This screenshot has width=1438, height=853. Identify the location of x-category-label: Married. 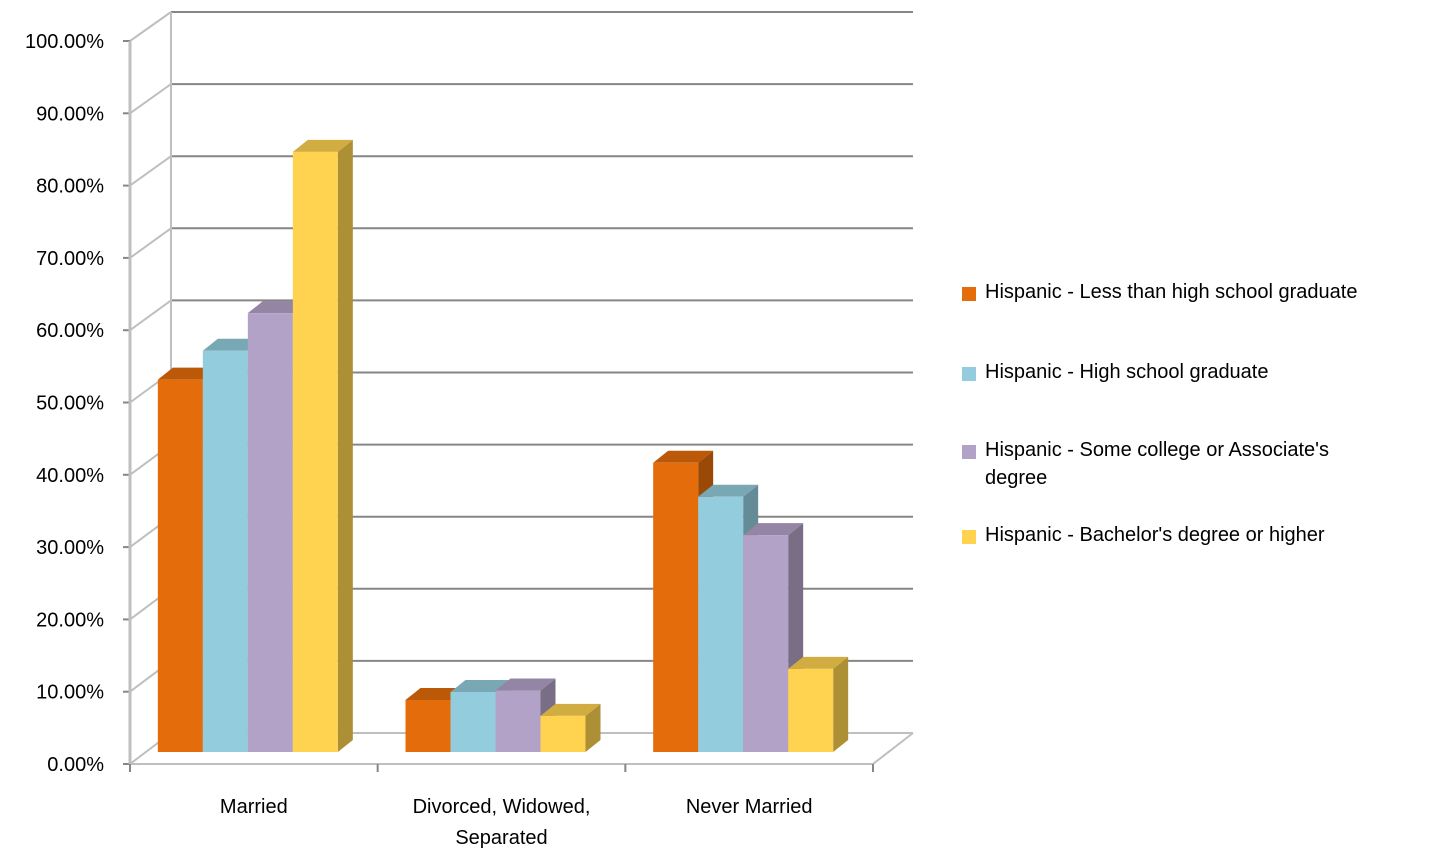
(254, 807).